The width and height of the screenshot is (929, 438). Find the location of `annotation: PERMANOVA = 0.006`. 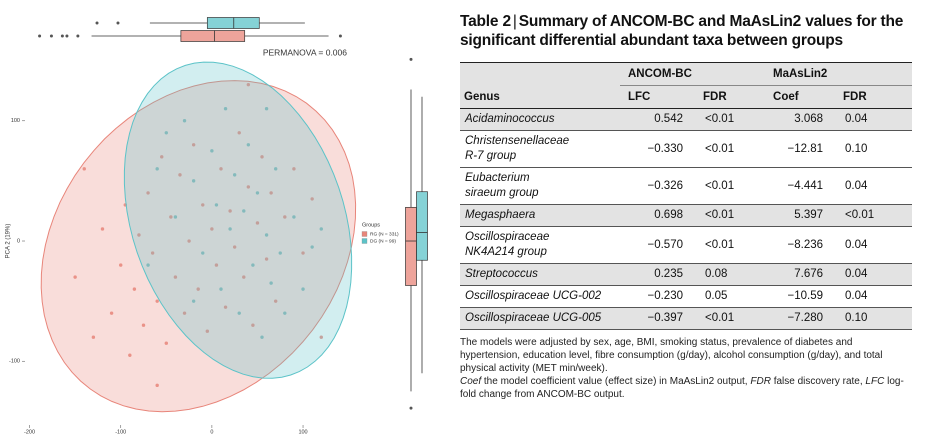

annotation: PERMANOVA = 0.006 is located at coordinates (305, 52).